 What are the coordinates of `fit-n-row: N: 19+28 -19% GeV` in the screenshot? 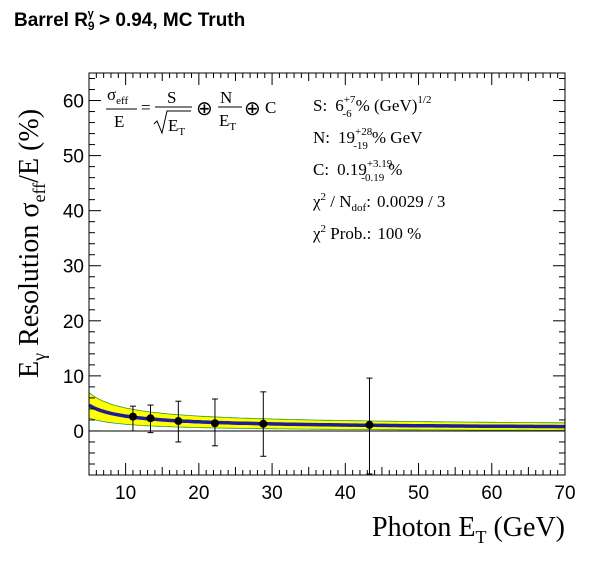 It's located at (368, 139).